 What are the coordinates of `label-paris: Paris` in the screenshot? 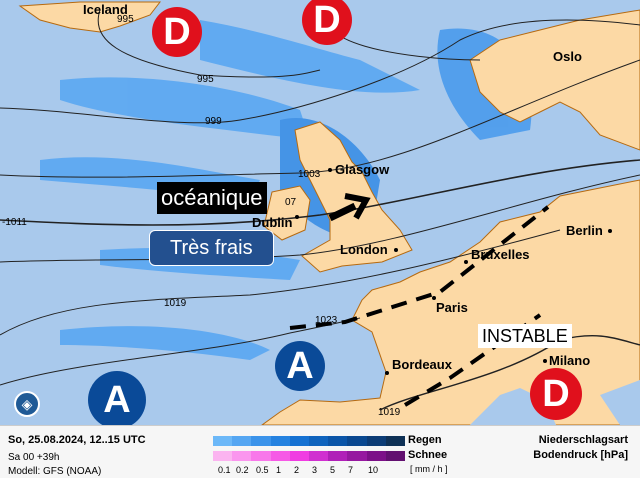 It's located at (452, 307).